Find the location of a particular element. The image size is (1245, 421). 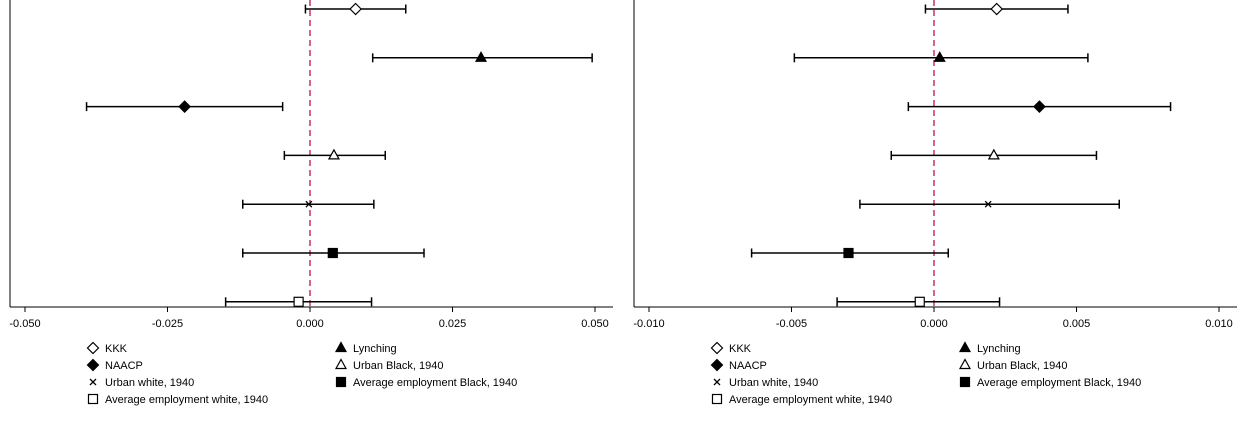

x-tick-label: 0.005 is located at coordinates (1077, 324).